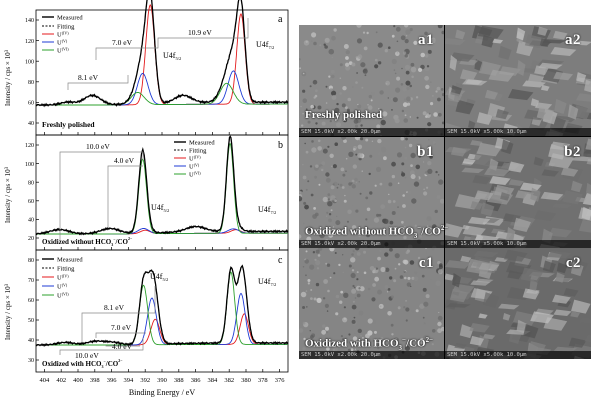 This screenshot has width=600, height=400. I want to click on panel-letter-b: b, so click(280, 145).